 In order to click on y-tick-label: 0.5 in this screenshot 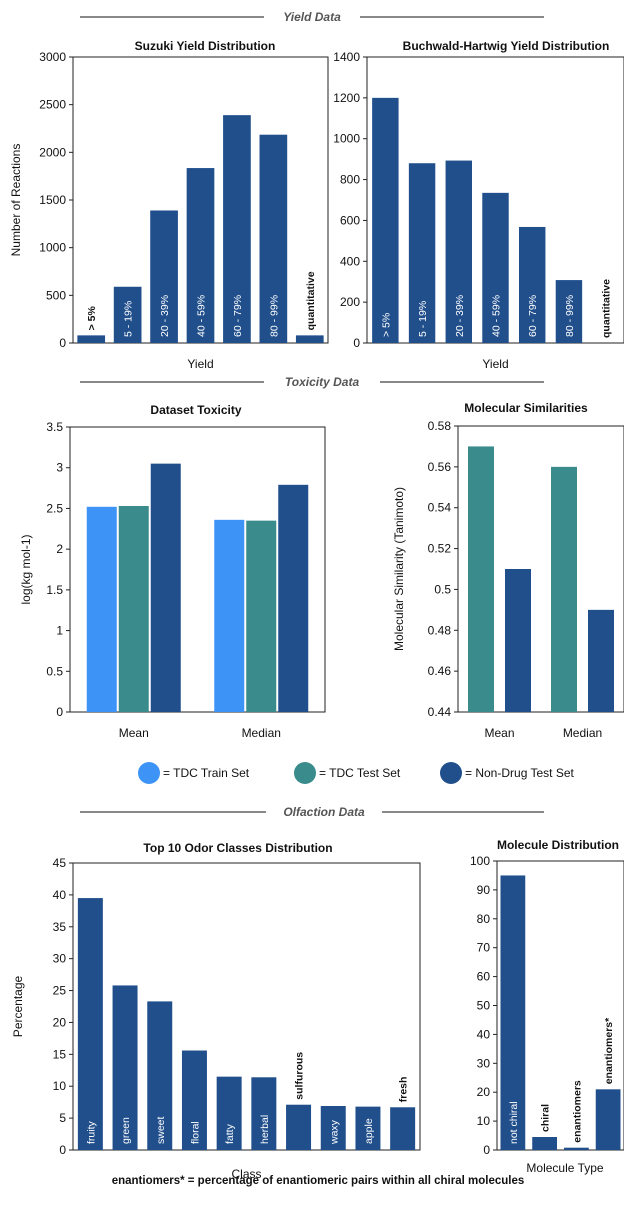, I will do `click(54, 671)`.